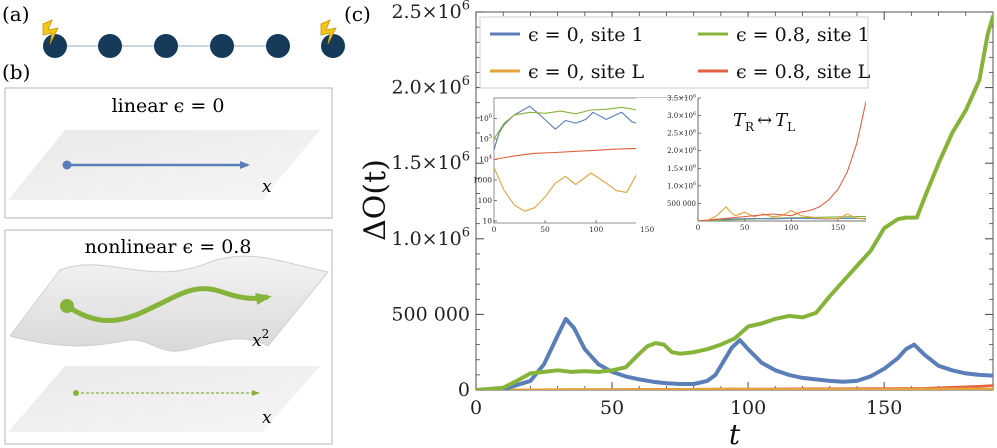  Describe the element at coordinates (50, 32) in the screenshot. I see `bolt-left-icon` at that location.